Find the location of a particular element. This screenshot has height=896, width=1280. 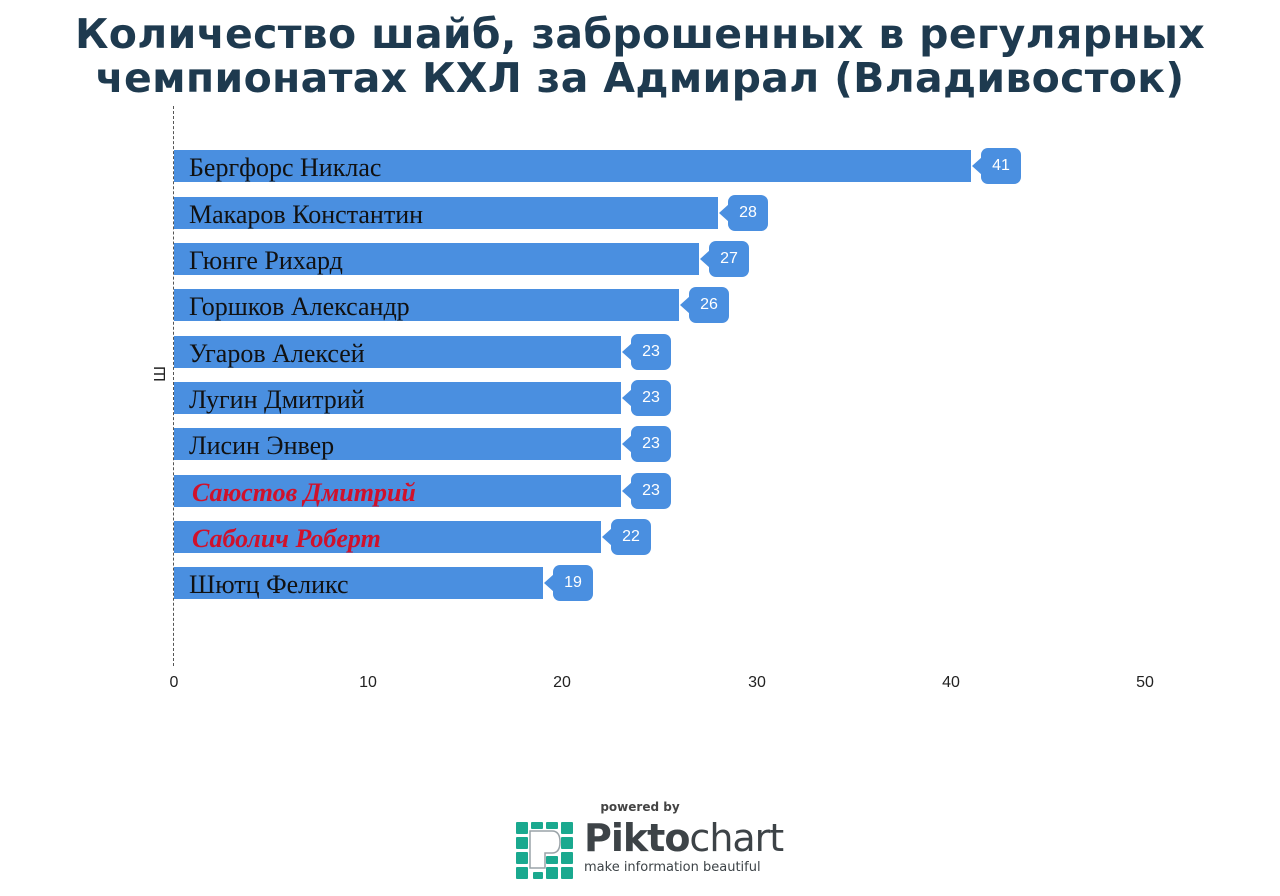

piktochart-wordmark: Piktochart is located at coordinates (684, 838).